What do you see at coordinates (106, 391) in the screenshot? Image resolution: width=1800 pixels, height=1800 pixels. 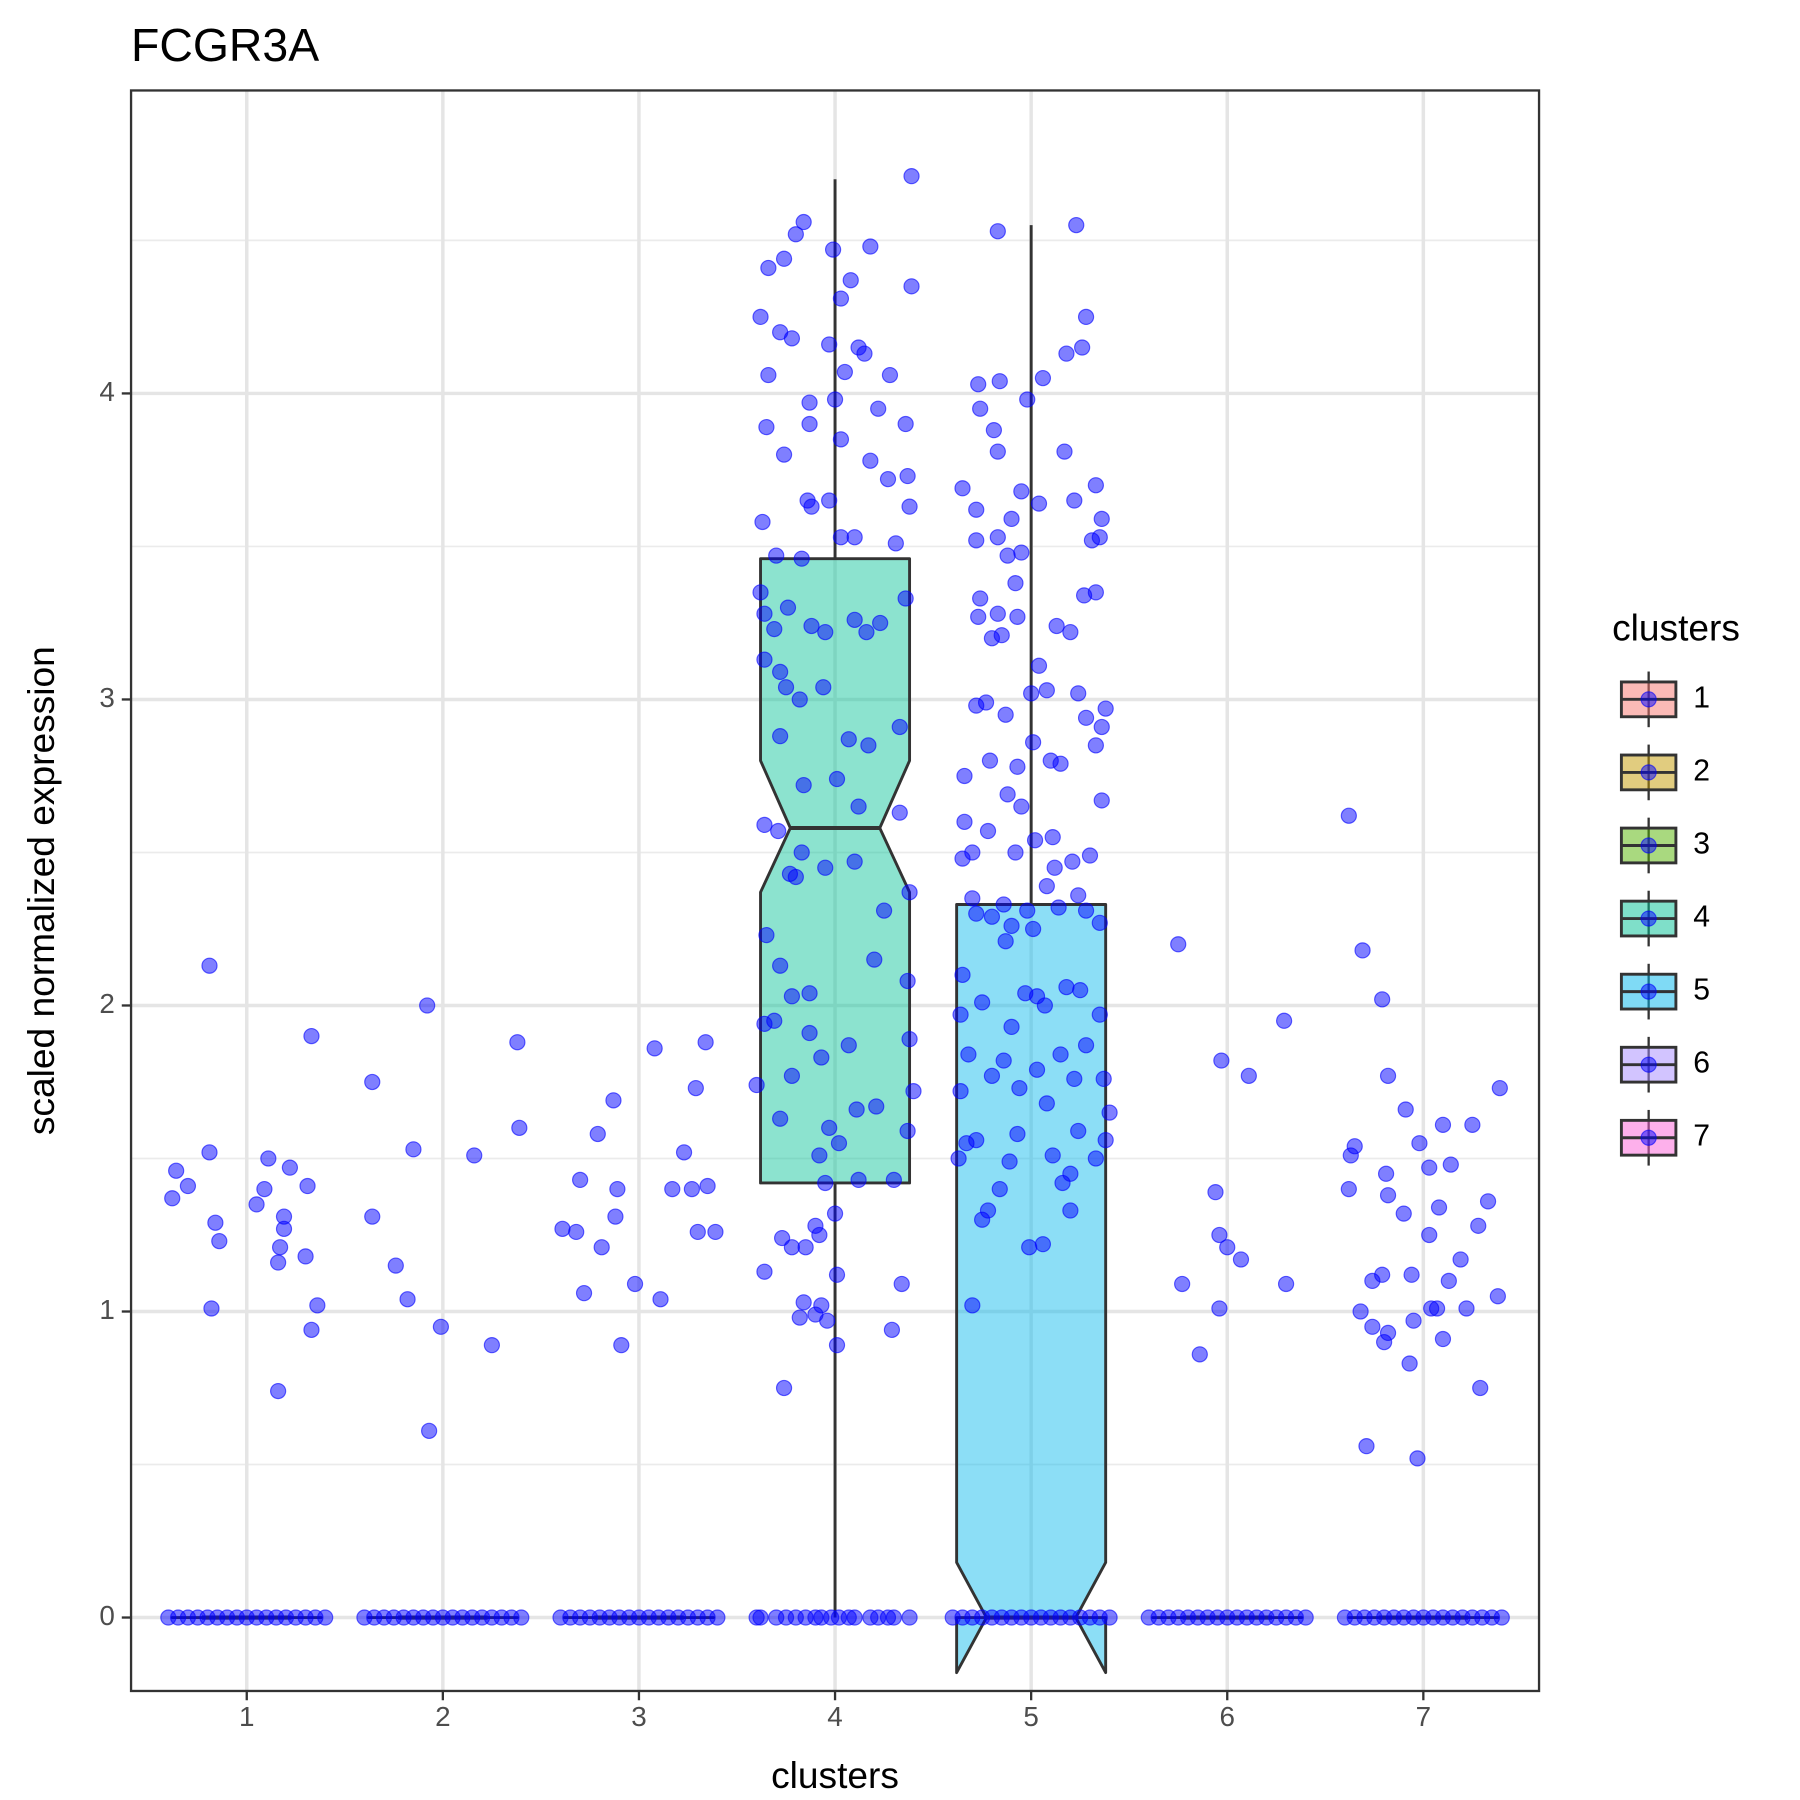 I see `y-tick-label: 4` at bounding box center [106, 391].